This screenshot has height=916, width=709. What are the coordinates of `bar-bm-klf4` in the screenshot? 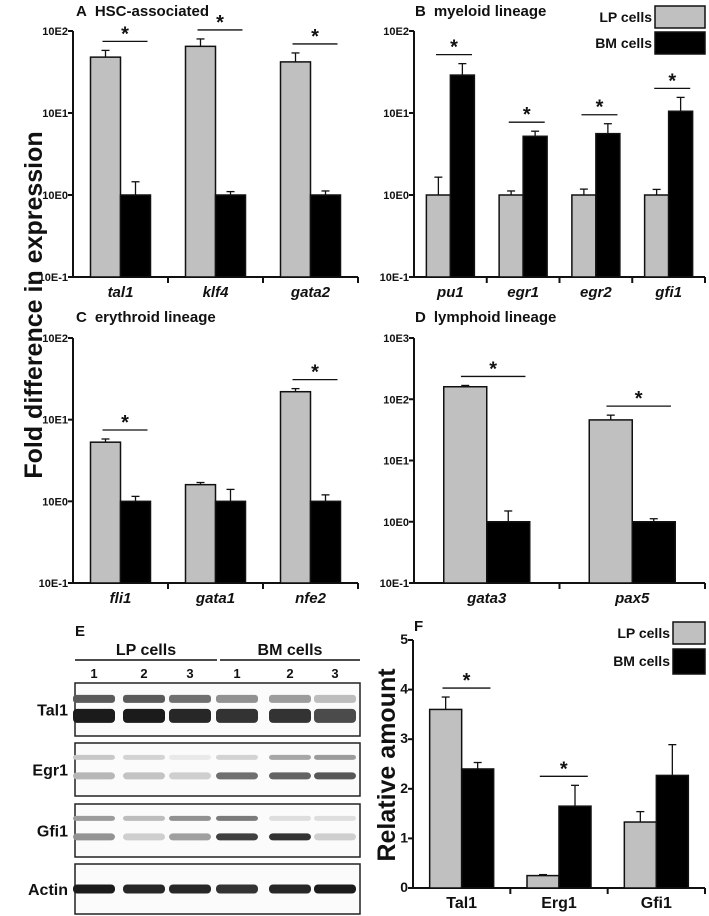 It's located at (230, 236).